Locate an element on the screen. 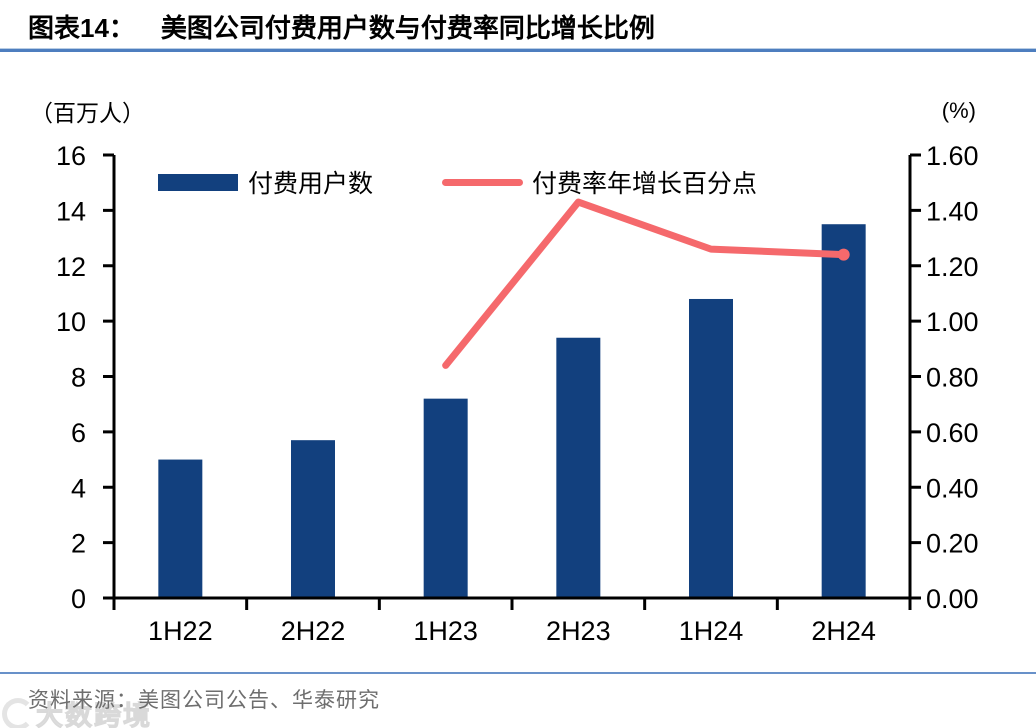 Image resolution: width=1036 pixels, height=728 pixels. left-axis-tick-label: 6 is located at coordinates (78, 433).